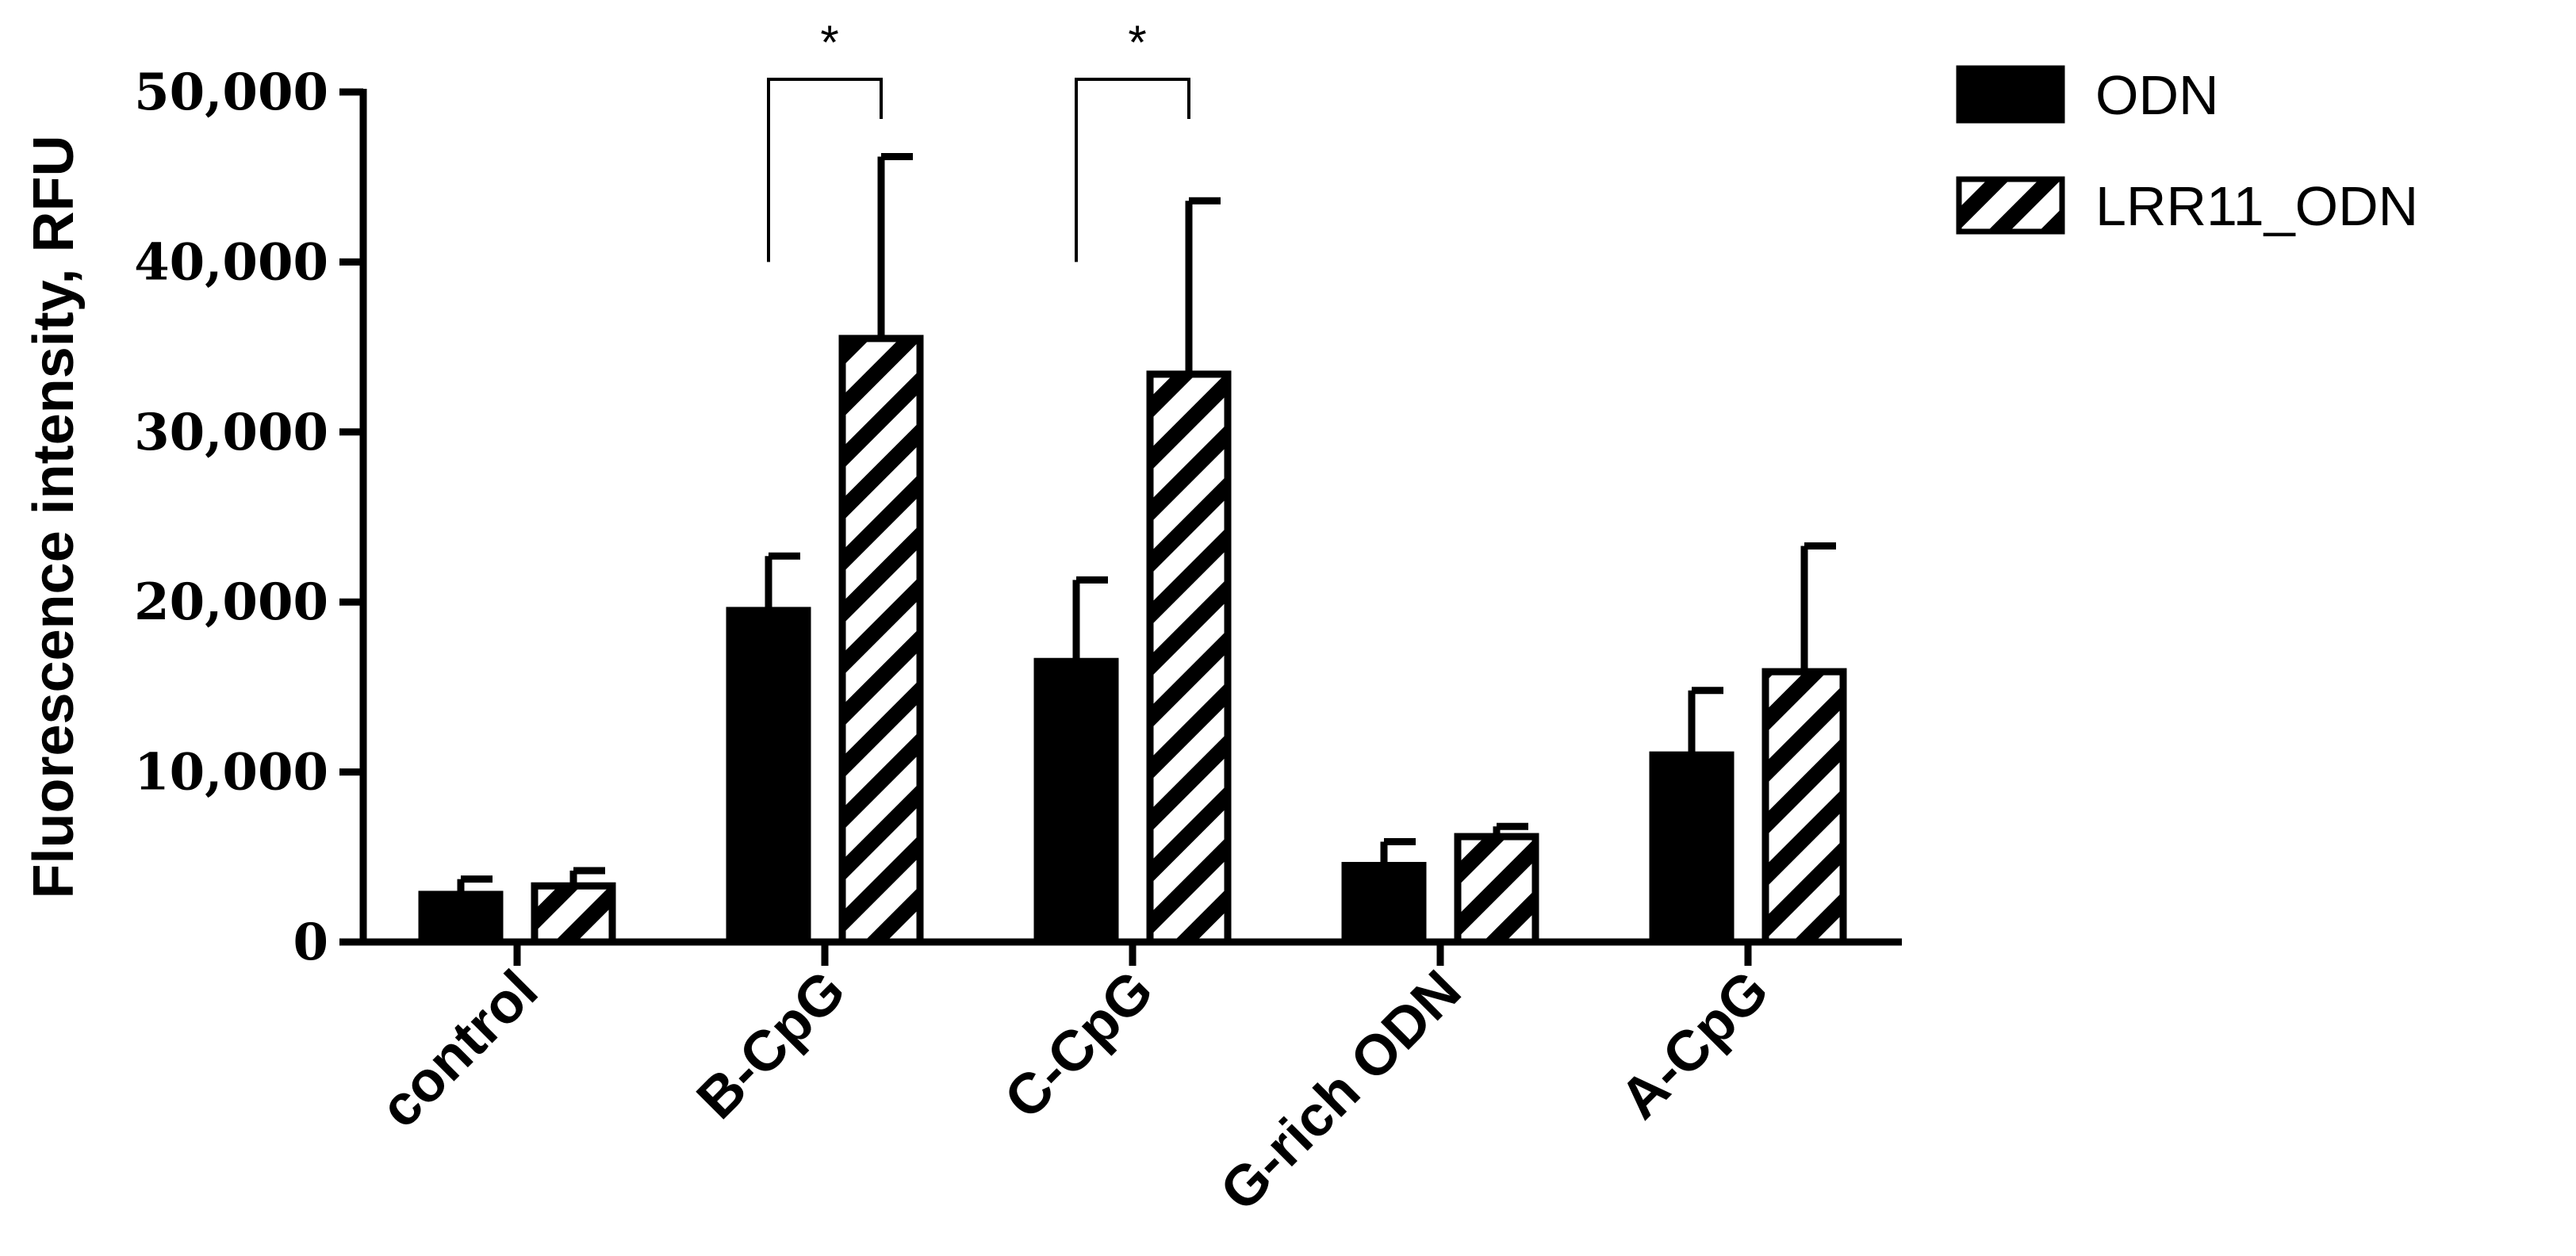 The height and width of the screenshot is (1256, 2576). I want to click on legend-swatch-odn, so click(2011, 94).